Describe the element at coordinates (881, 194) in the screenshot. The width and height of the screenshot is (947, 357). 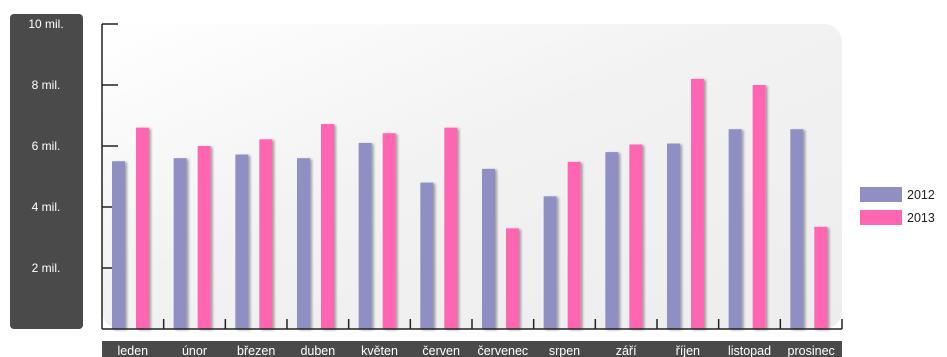
I see `legend-swatch-2012` at that location.